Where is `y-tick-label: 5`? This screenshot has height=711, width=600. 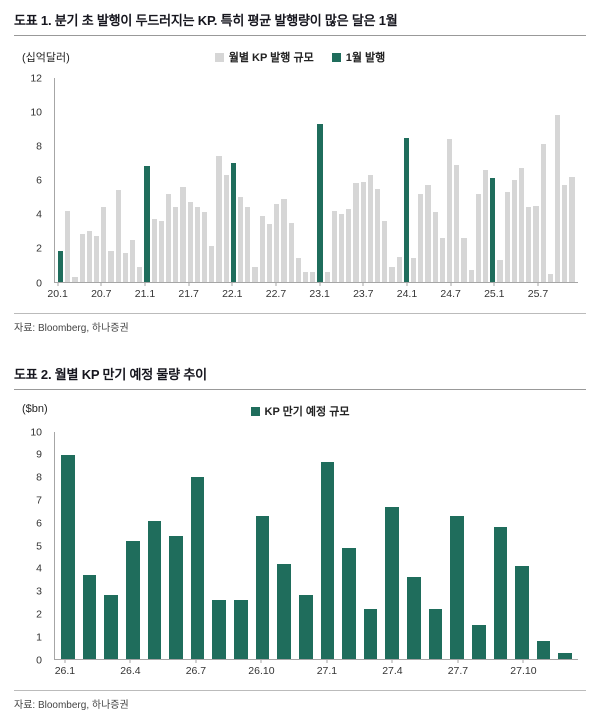
y-tick-label: 5 is located at coordinates (39, 545).